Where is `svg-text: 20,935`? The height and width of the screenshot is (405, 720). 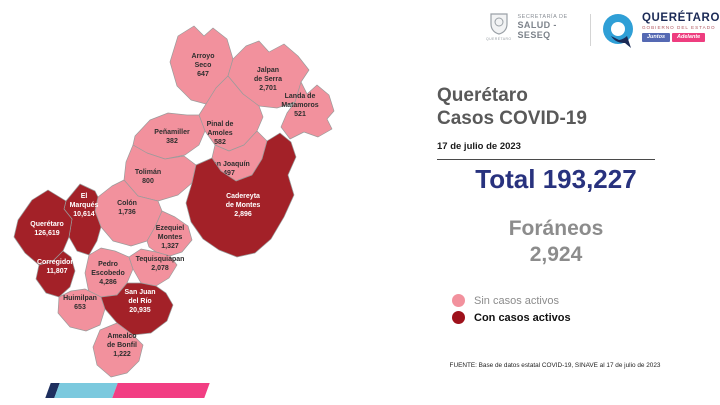 svg-text: 20,935 is located at coordinates (140, 310).